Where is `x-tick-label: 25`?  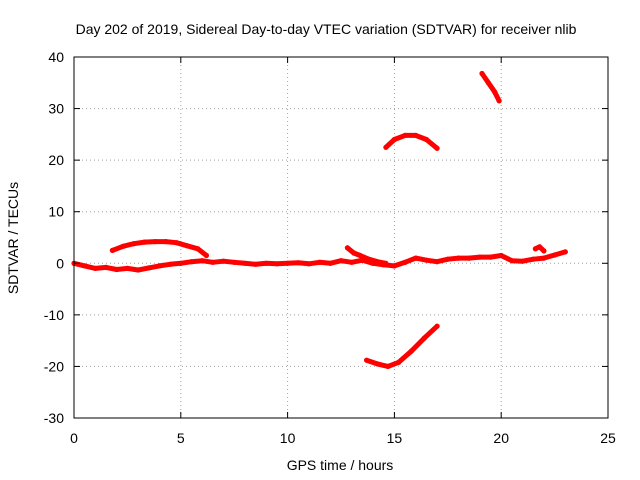 x-tick-label: 25 is located at coordinates (608, 438).